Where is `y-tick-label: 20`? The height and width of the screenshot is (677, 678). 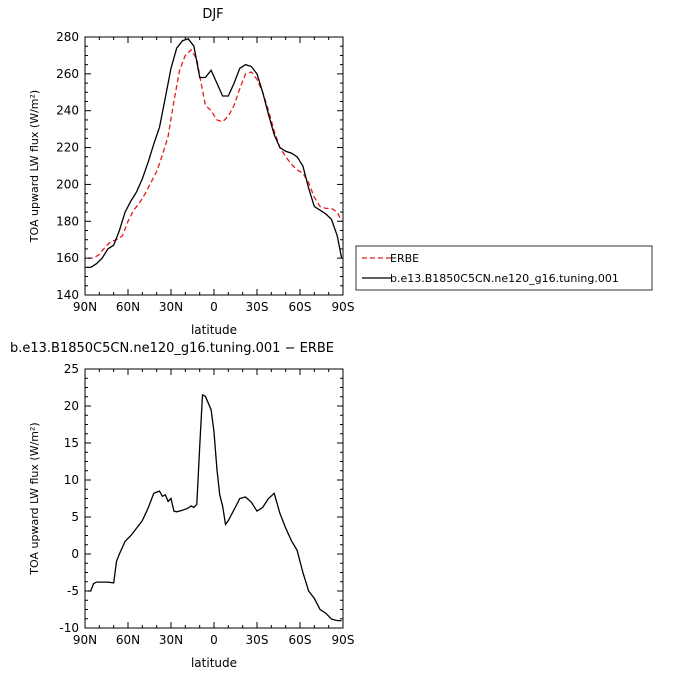 y-tick-label: 20 is located at coordinates (71, 406).